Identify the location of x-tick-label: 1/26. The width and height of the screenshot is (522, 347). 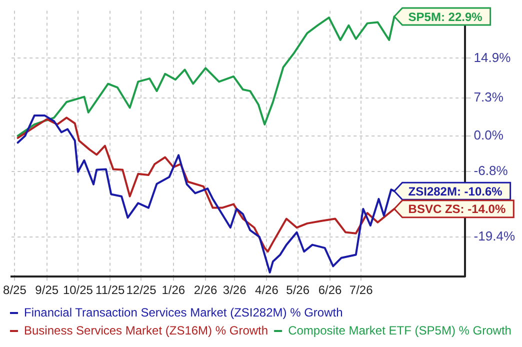
(174, 290).